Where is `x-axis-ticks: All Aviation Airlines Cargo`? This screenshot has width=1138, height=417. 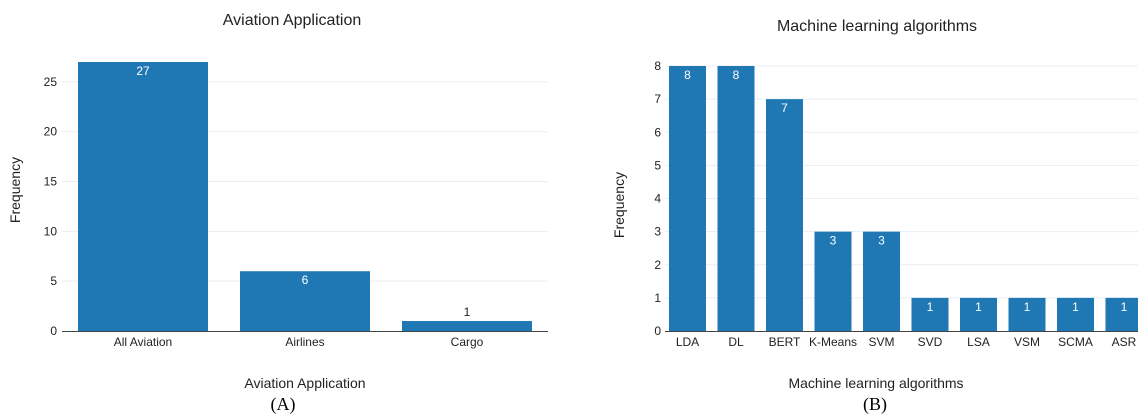
x-axis-ticks: All Aviation Airlines Cargo is located at coordinates (299, 342).